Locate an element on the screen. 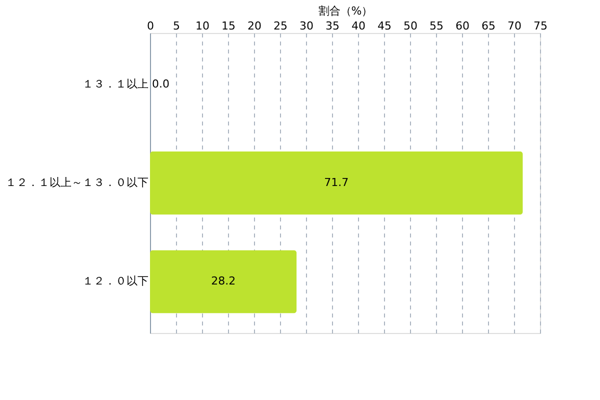 The image size is (600, 400). x-tick-label: 0 is located at coordinates (150, 26).